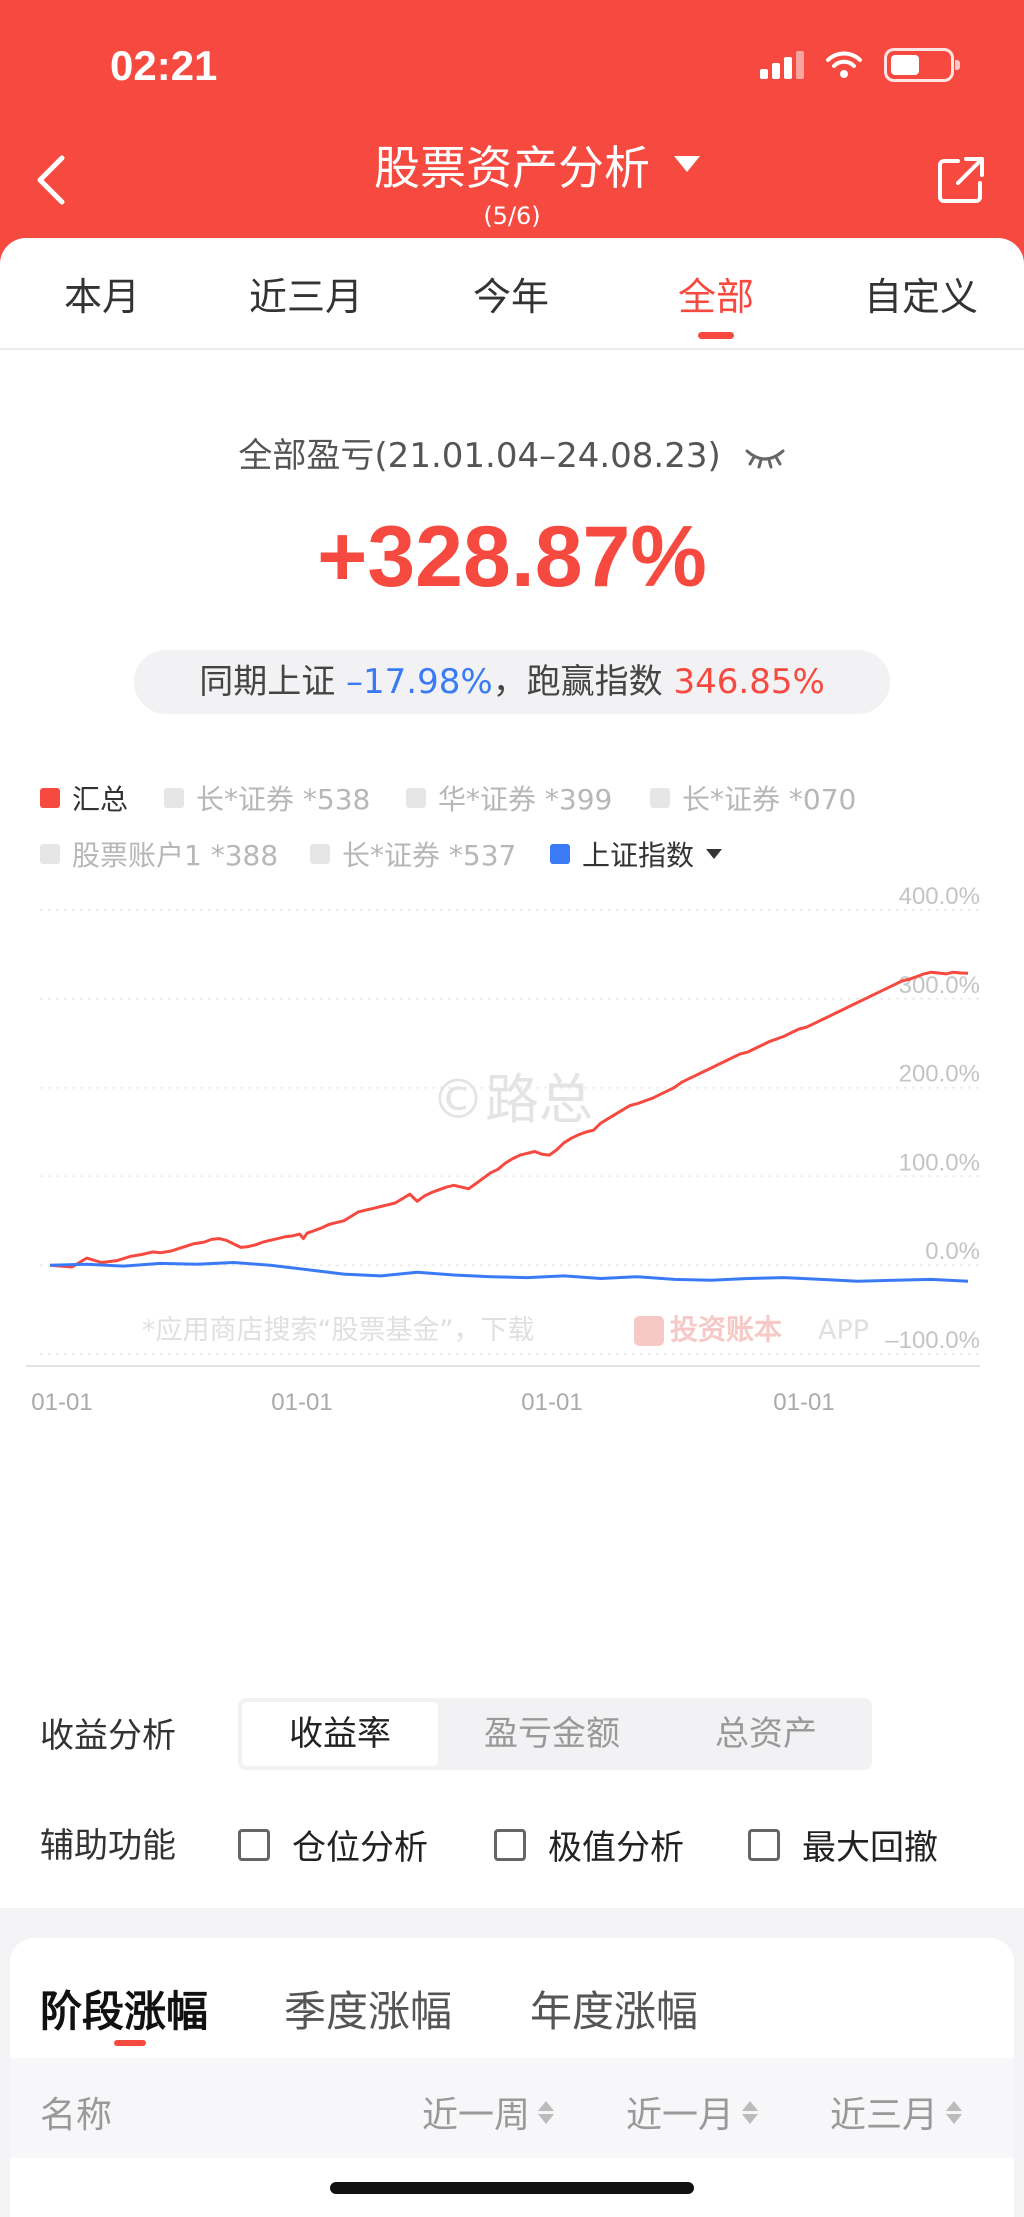 The image size is (1024, 2217). Describe the element at coordinates (124, 2011) in the screenshot. I see `tab-stage-gain: 阶段涨幅` at that location.